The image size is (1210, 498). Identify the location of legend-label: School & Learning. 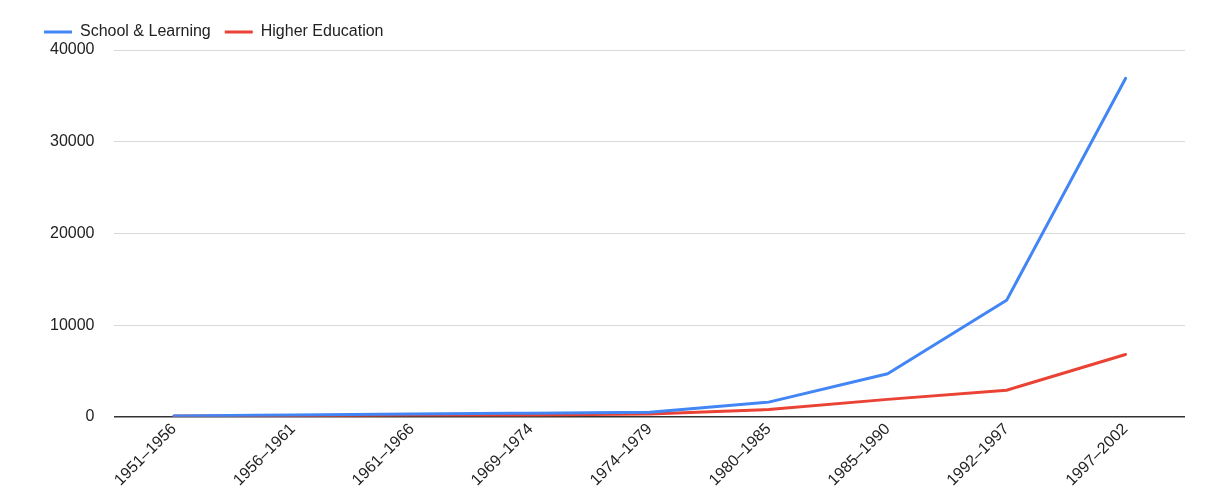
(145, 31).